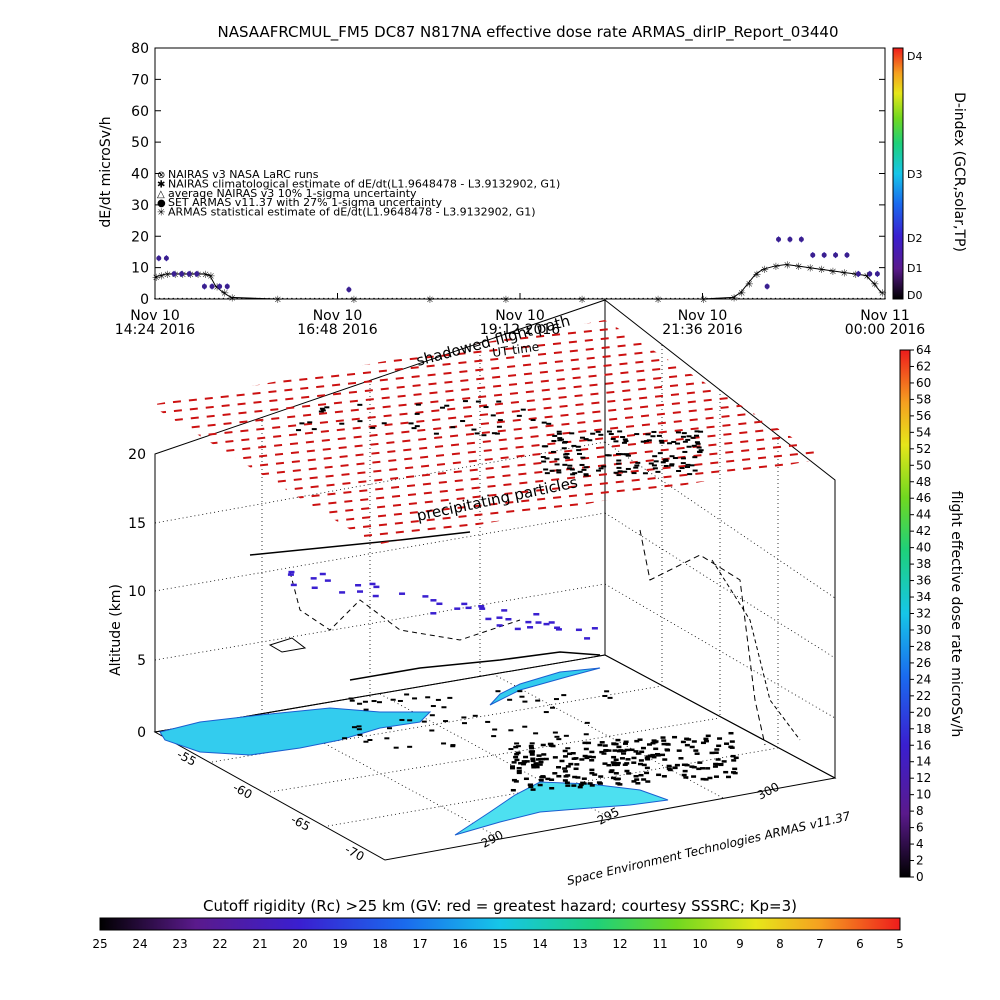  I want to click on rigidity-colorbar-tick: 5, so click(900, 944).